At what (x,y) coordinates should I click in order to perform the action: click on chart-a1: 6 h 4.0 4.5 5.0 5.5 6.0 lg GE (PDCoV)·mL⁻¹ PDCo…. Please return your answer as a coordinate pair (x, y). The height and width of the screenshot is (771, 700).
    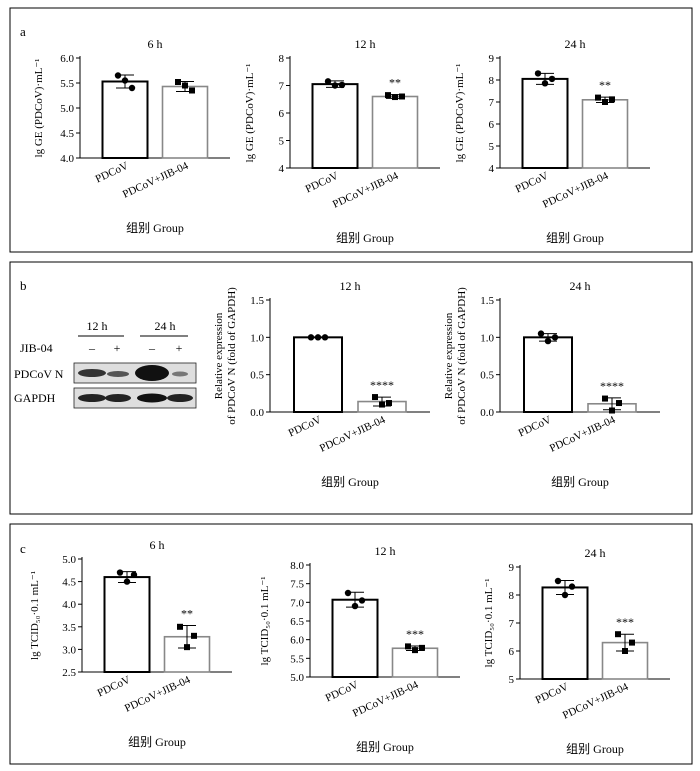
    Looking at the image, I should click on (131, 136).